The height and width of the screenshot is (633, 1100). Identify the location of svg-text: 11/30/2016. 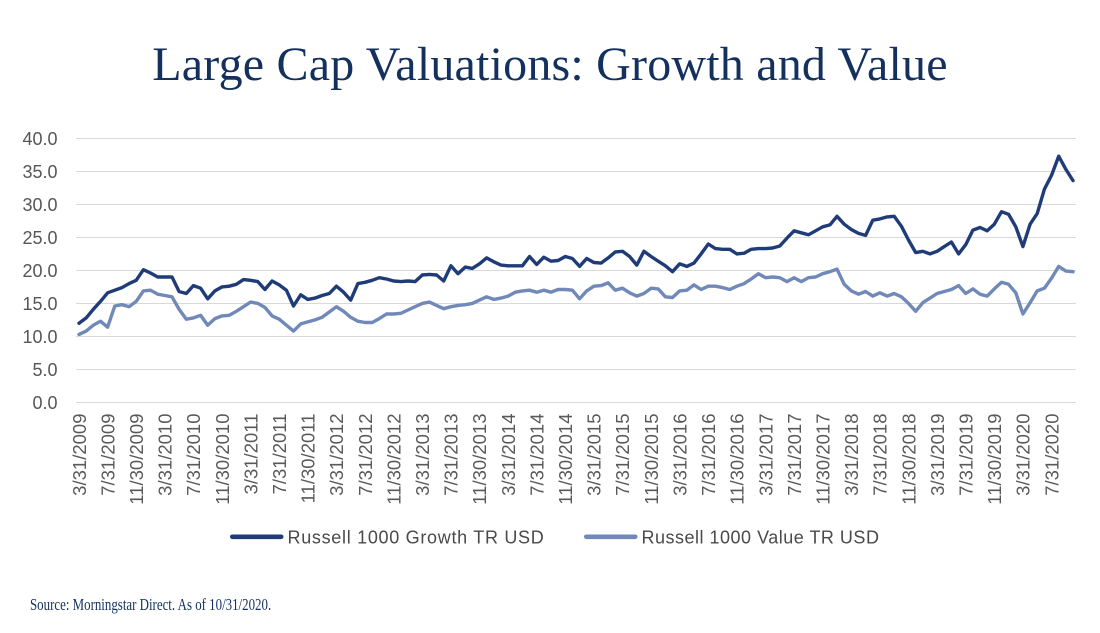
(737, 459).